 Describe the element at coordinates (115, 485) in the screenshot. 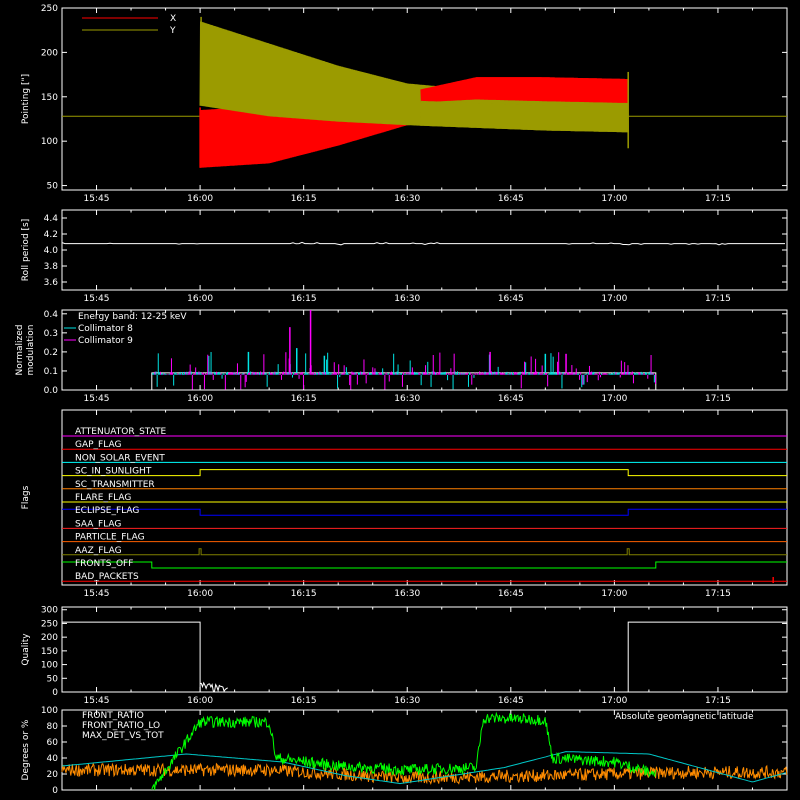

I see `flag-label-sc-transmitter: SC_TRANSMITTER` at that location.